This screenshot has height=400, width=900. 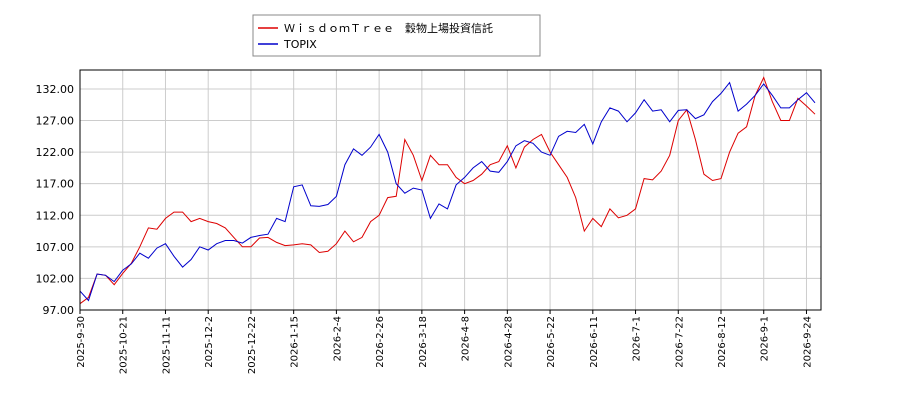 What do you see at coordinates (55, 278) in the screenshot?
I see `y-tick-label: 102.00` at bounding box center [55, 278].